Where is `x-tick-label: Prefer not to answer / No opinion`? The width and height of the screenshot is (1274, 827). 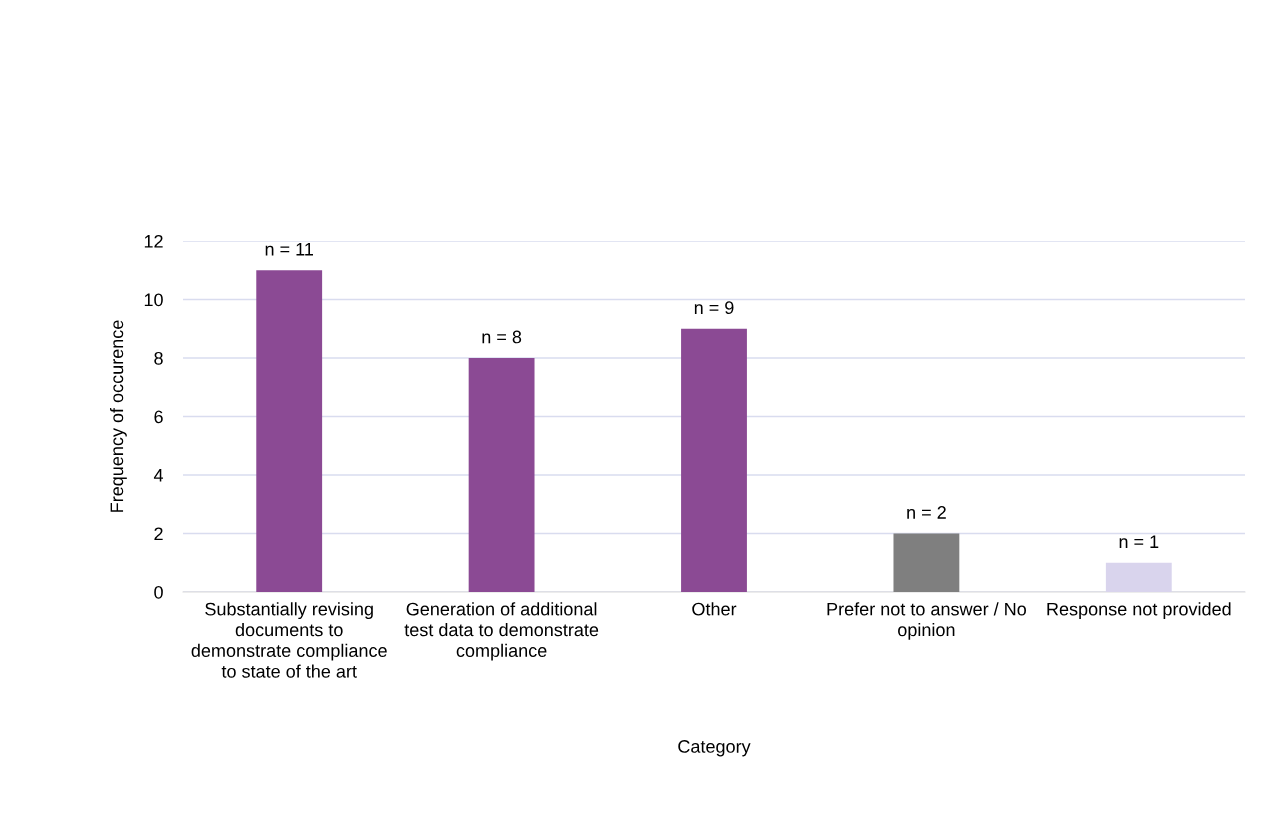
x-tick-label: Prefer not to answer / No opinion is located at coordinates (926, 621).